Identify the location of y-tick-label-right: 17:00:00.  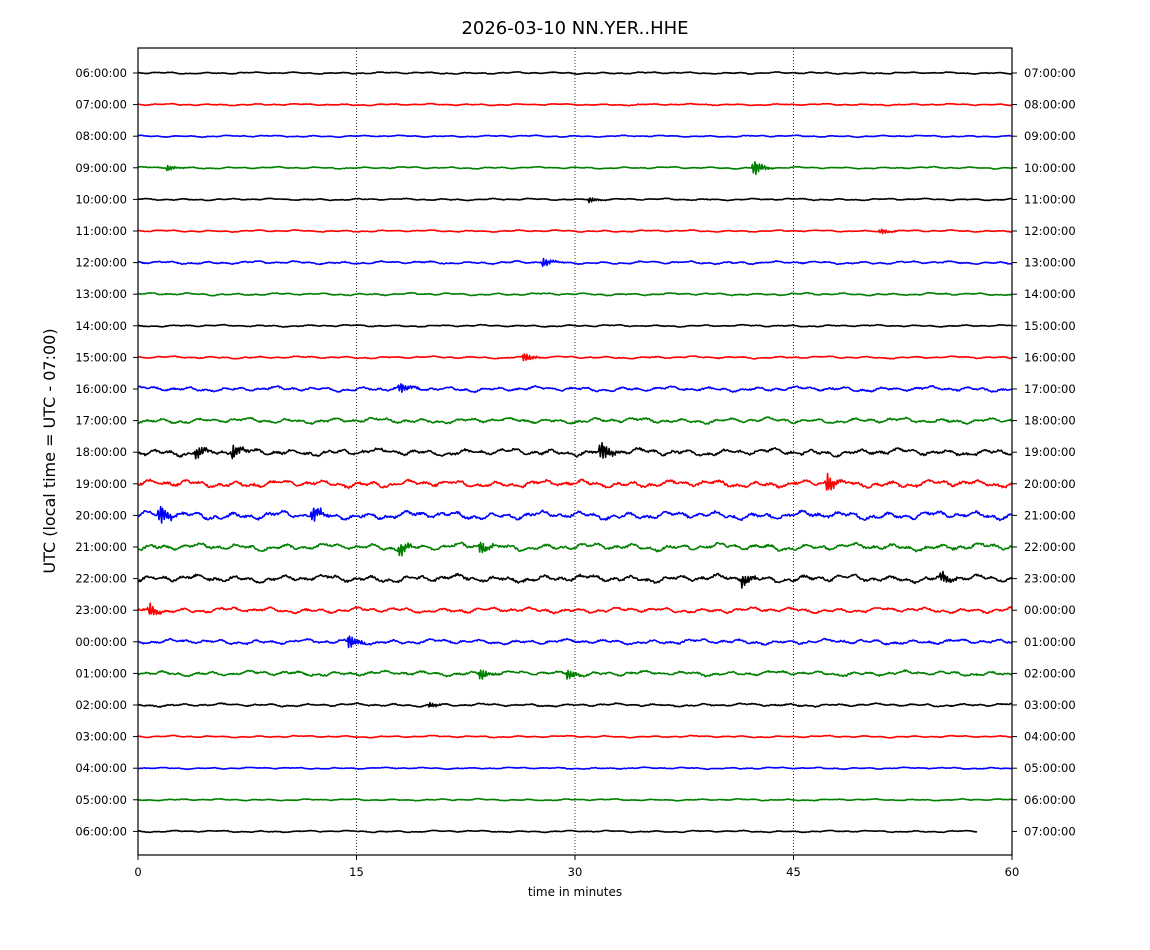
(1050, 389).